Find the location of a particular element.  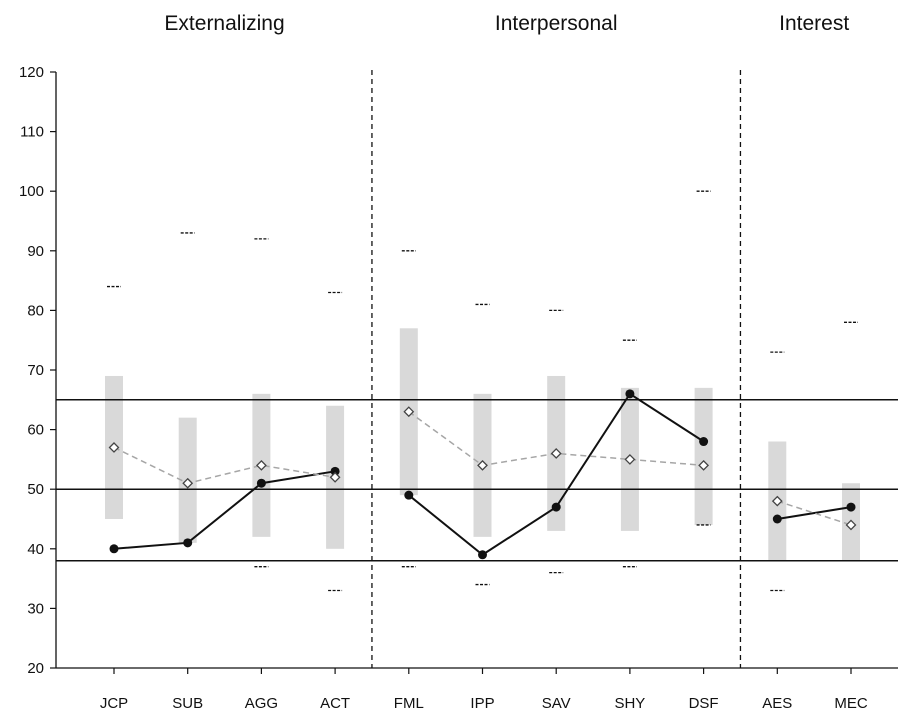

y-tick-label: 100 is located at coordinates (31, 191).